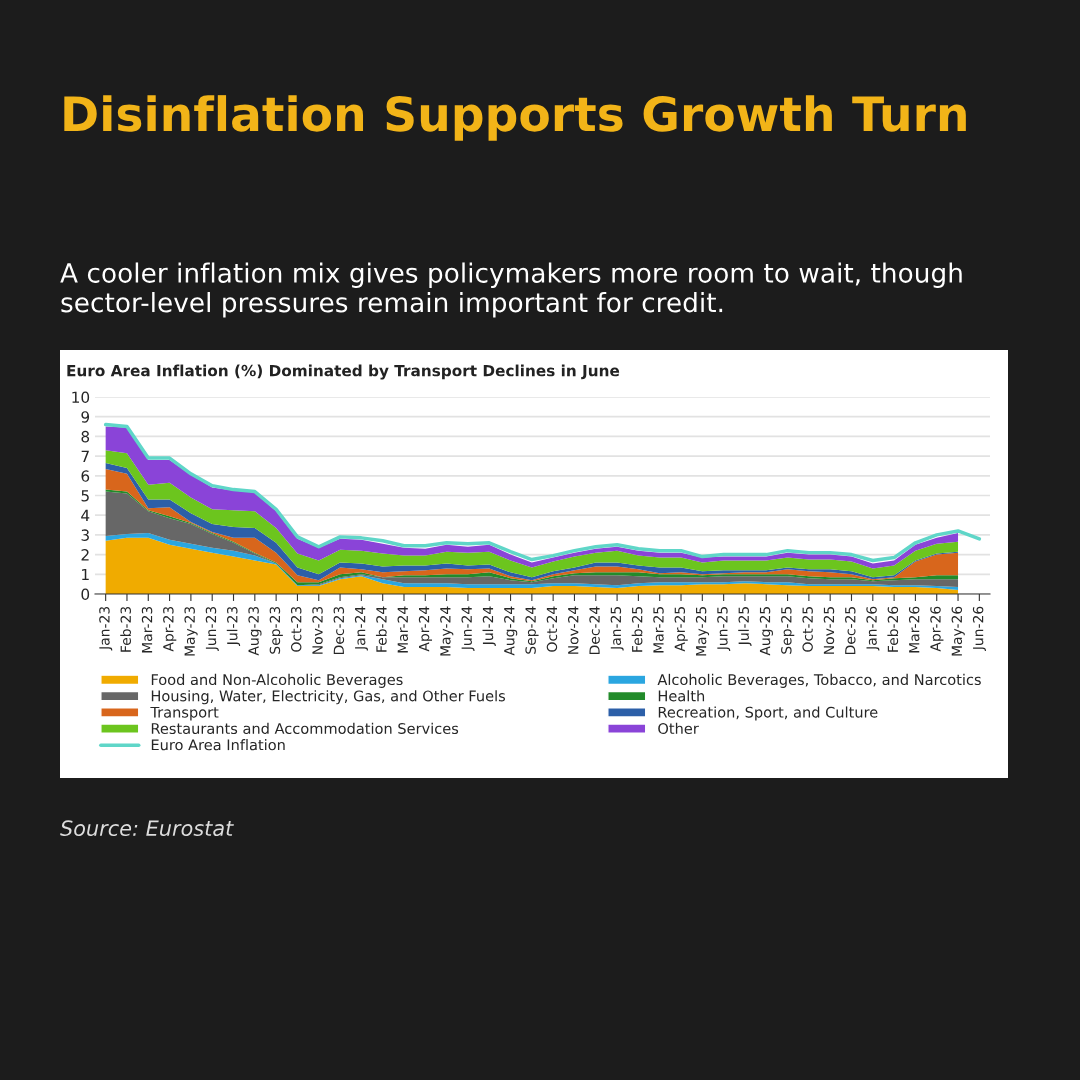 The height and width of the screenshot is (1080, 1080). I want to click on x-tick-label: Nov-25, so click(829, 630).